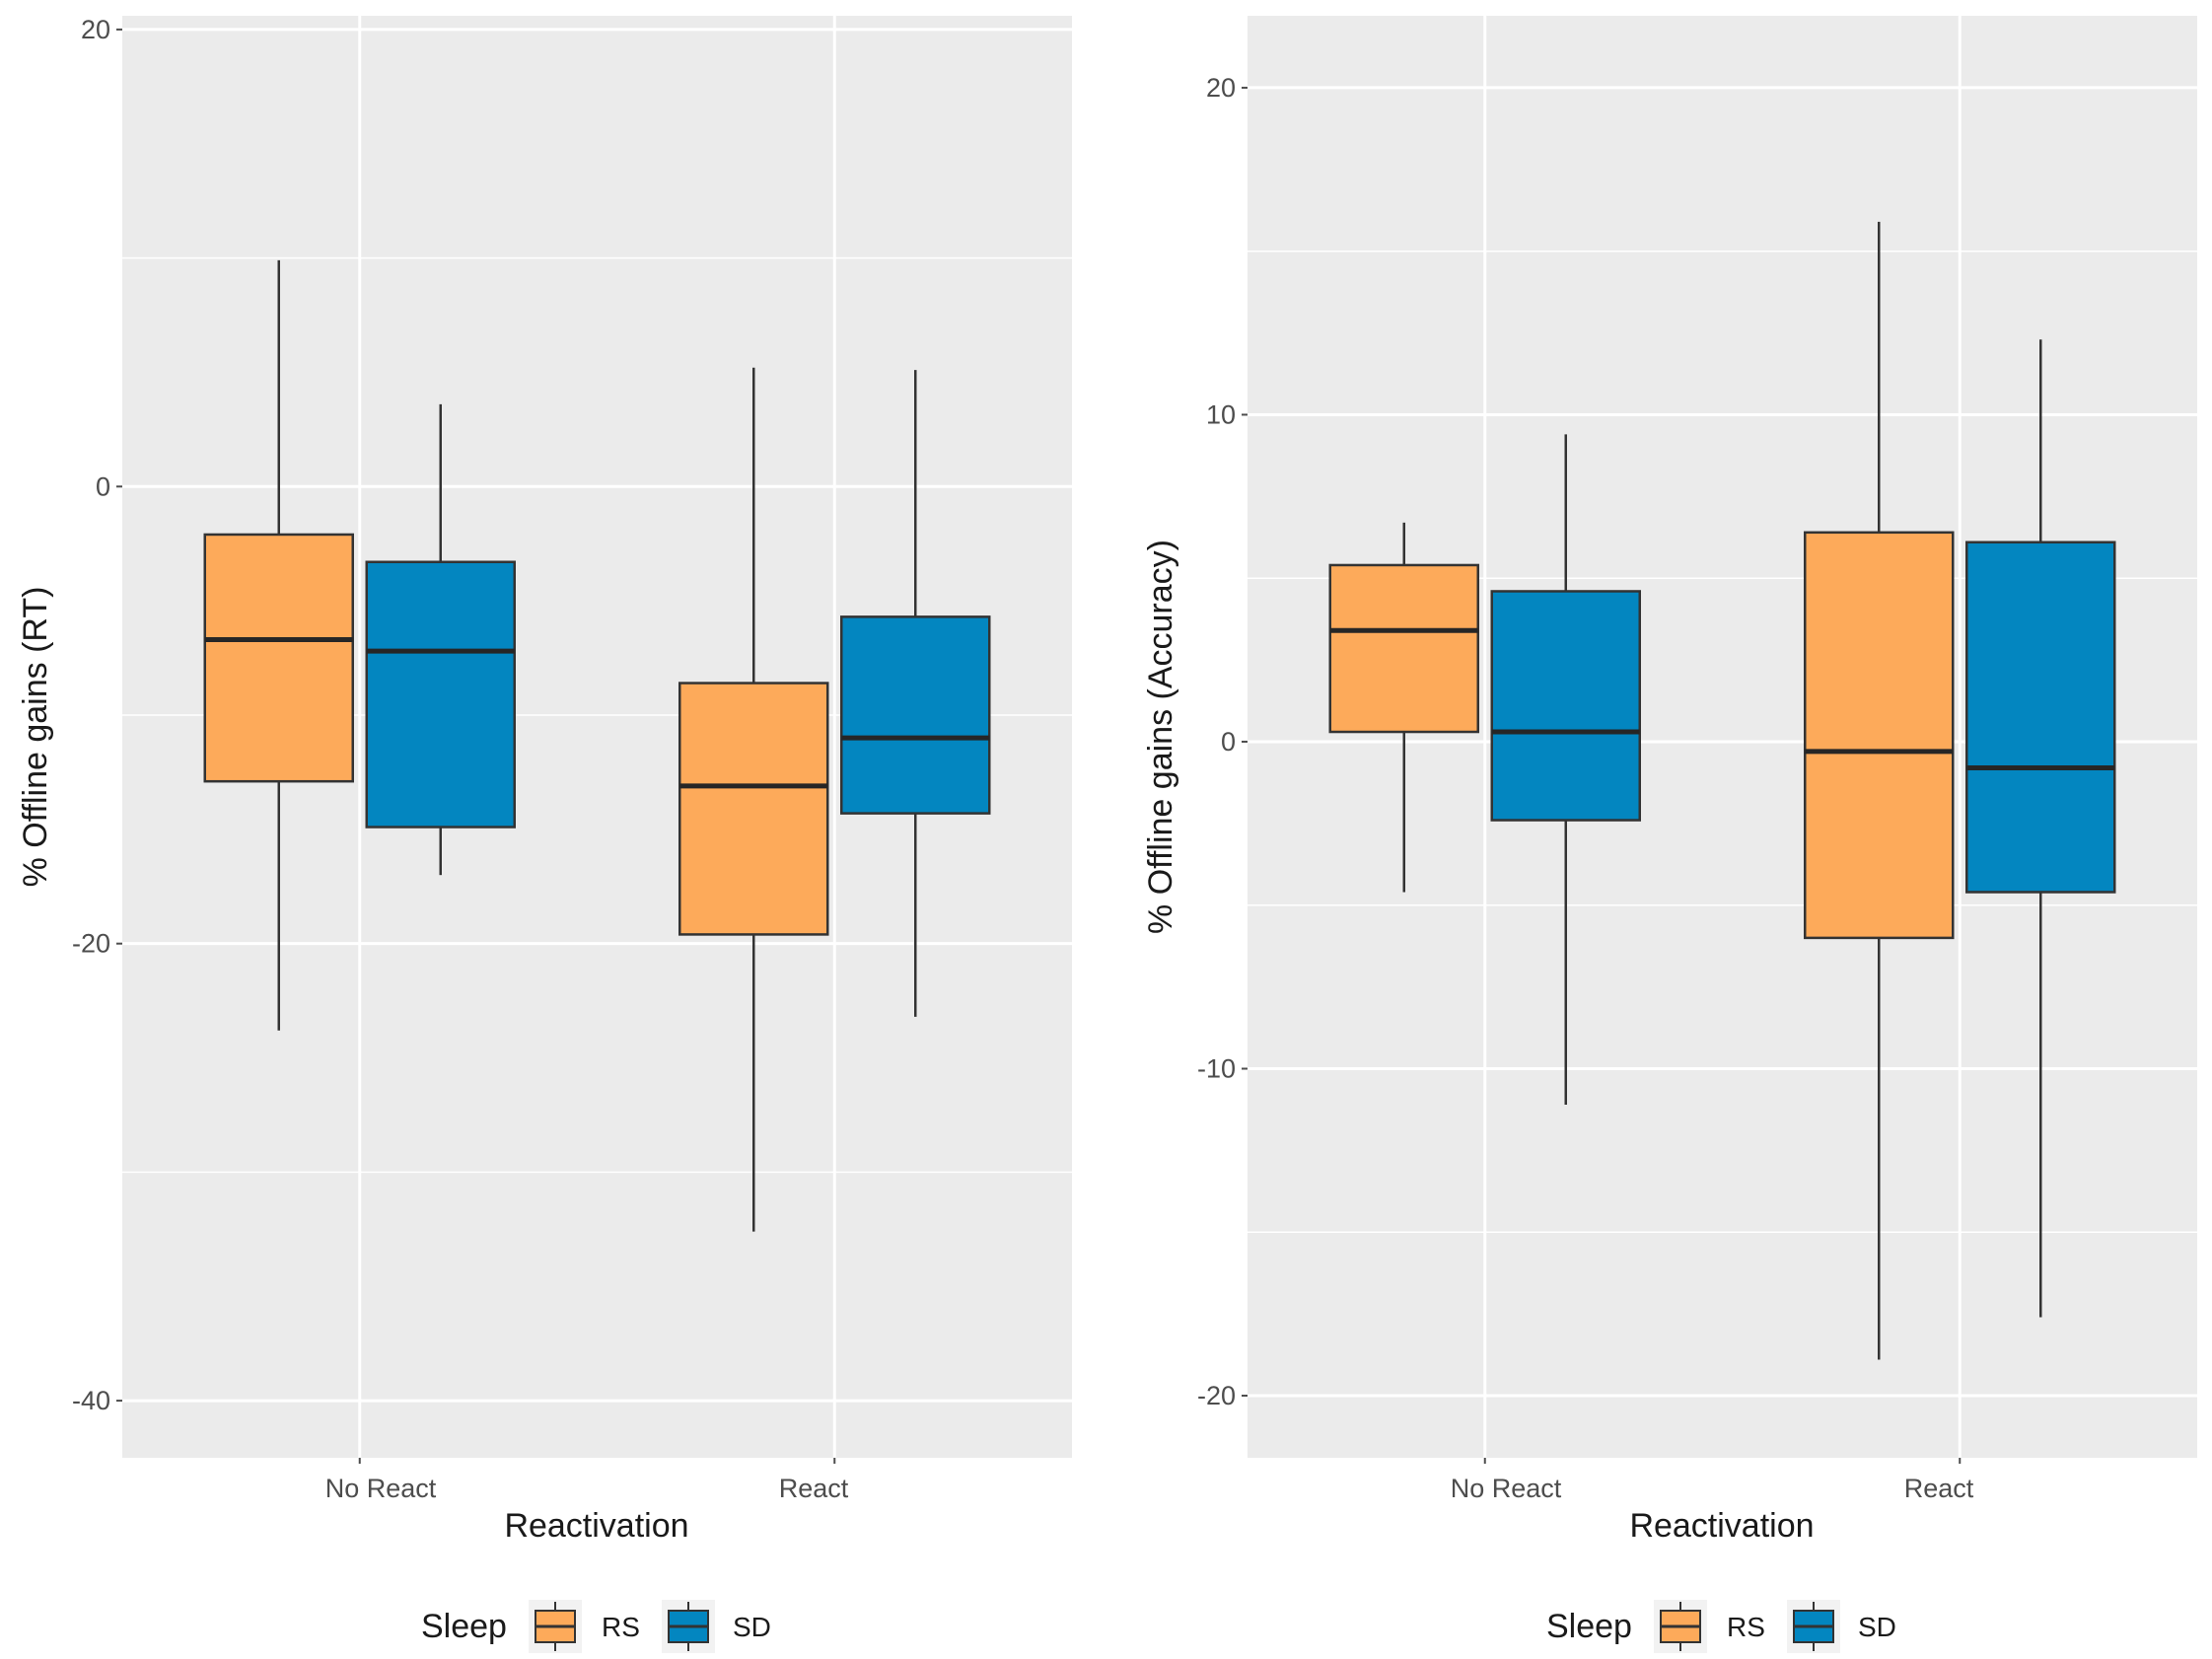  Describe the element at coordinates (1160, 737) in the screenshot. I see `y-axis-title: % Offline gains (Accuracy)` at that location.